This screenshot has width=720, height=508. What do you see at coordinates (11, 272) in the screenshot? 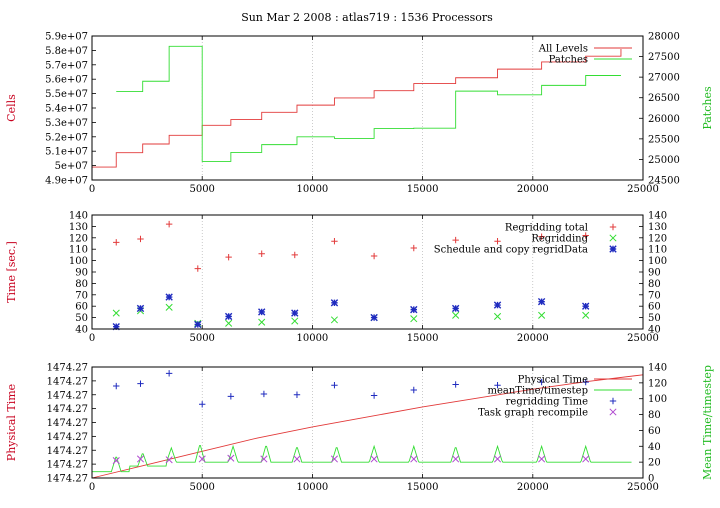
I see `y-axis-label: Time [sec.]` at bounding box center [11, 272].